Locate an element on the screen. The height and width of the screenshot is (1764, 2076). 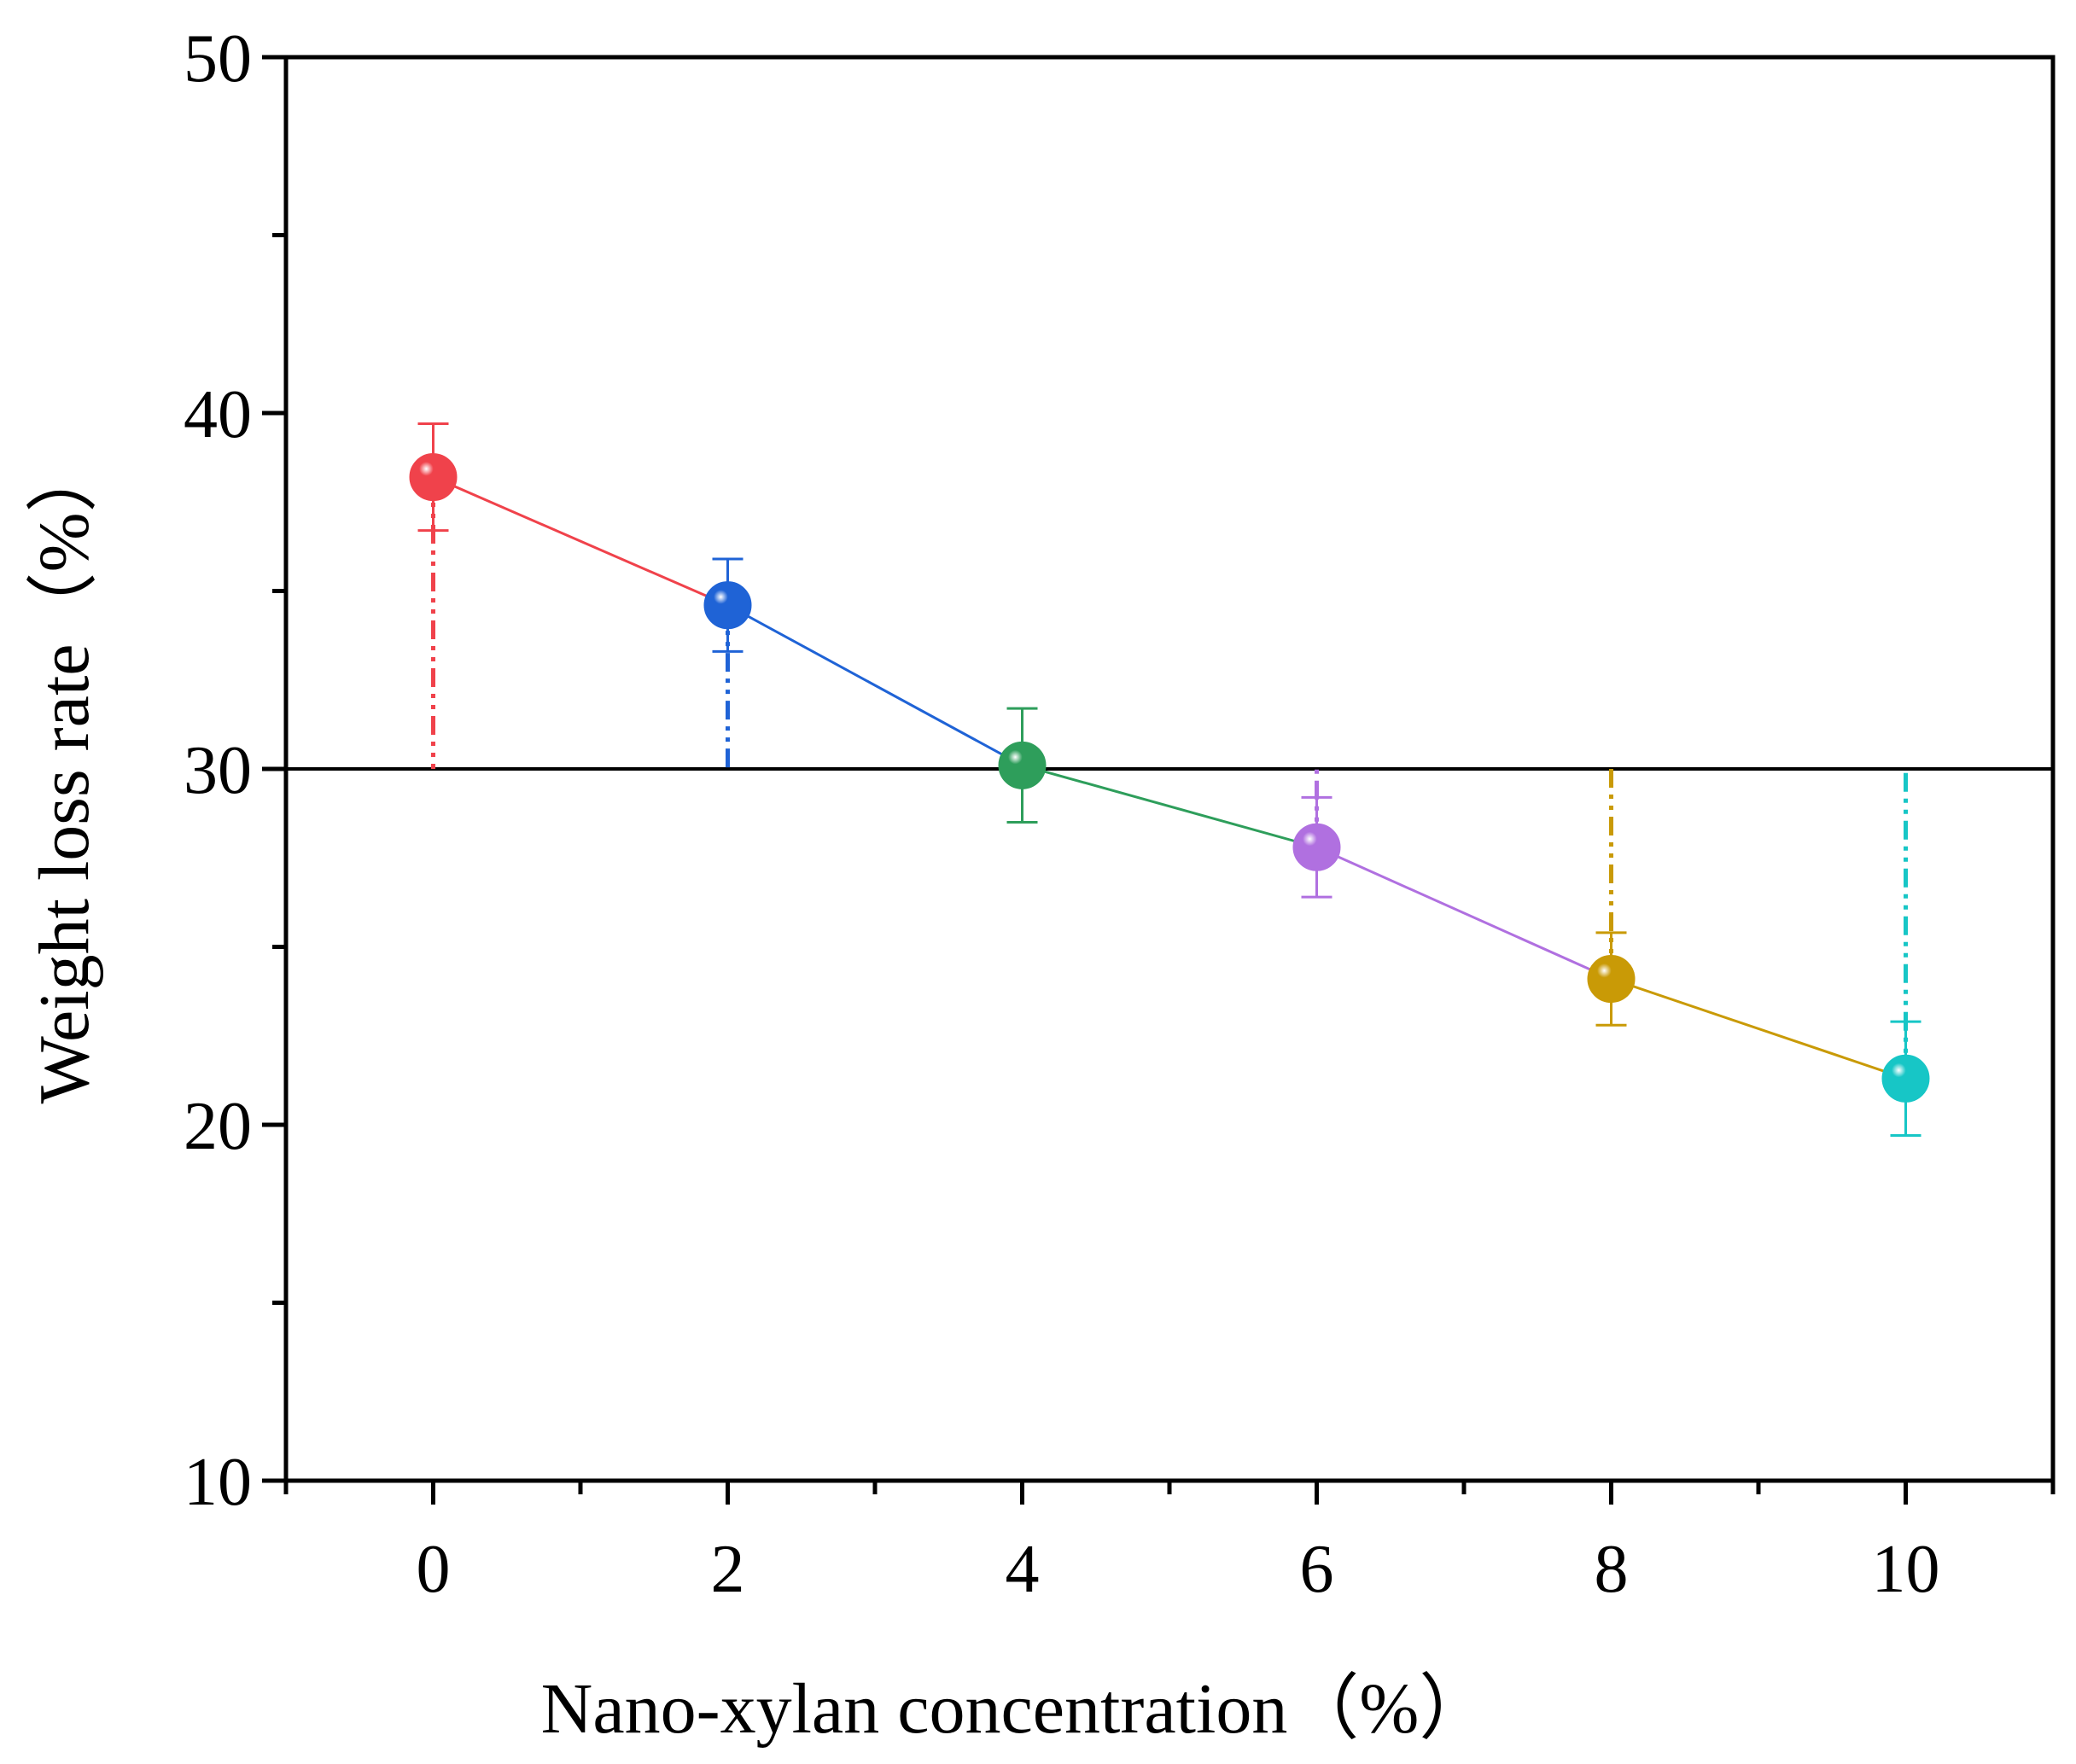
x-axis-title: Nano-xylan concentration（%） is located at coordinates (1016, 1709).